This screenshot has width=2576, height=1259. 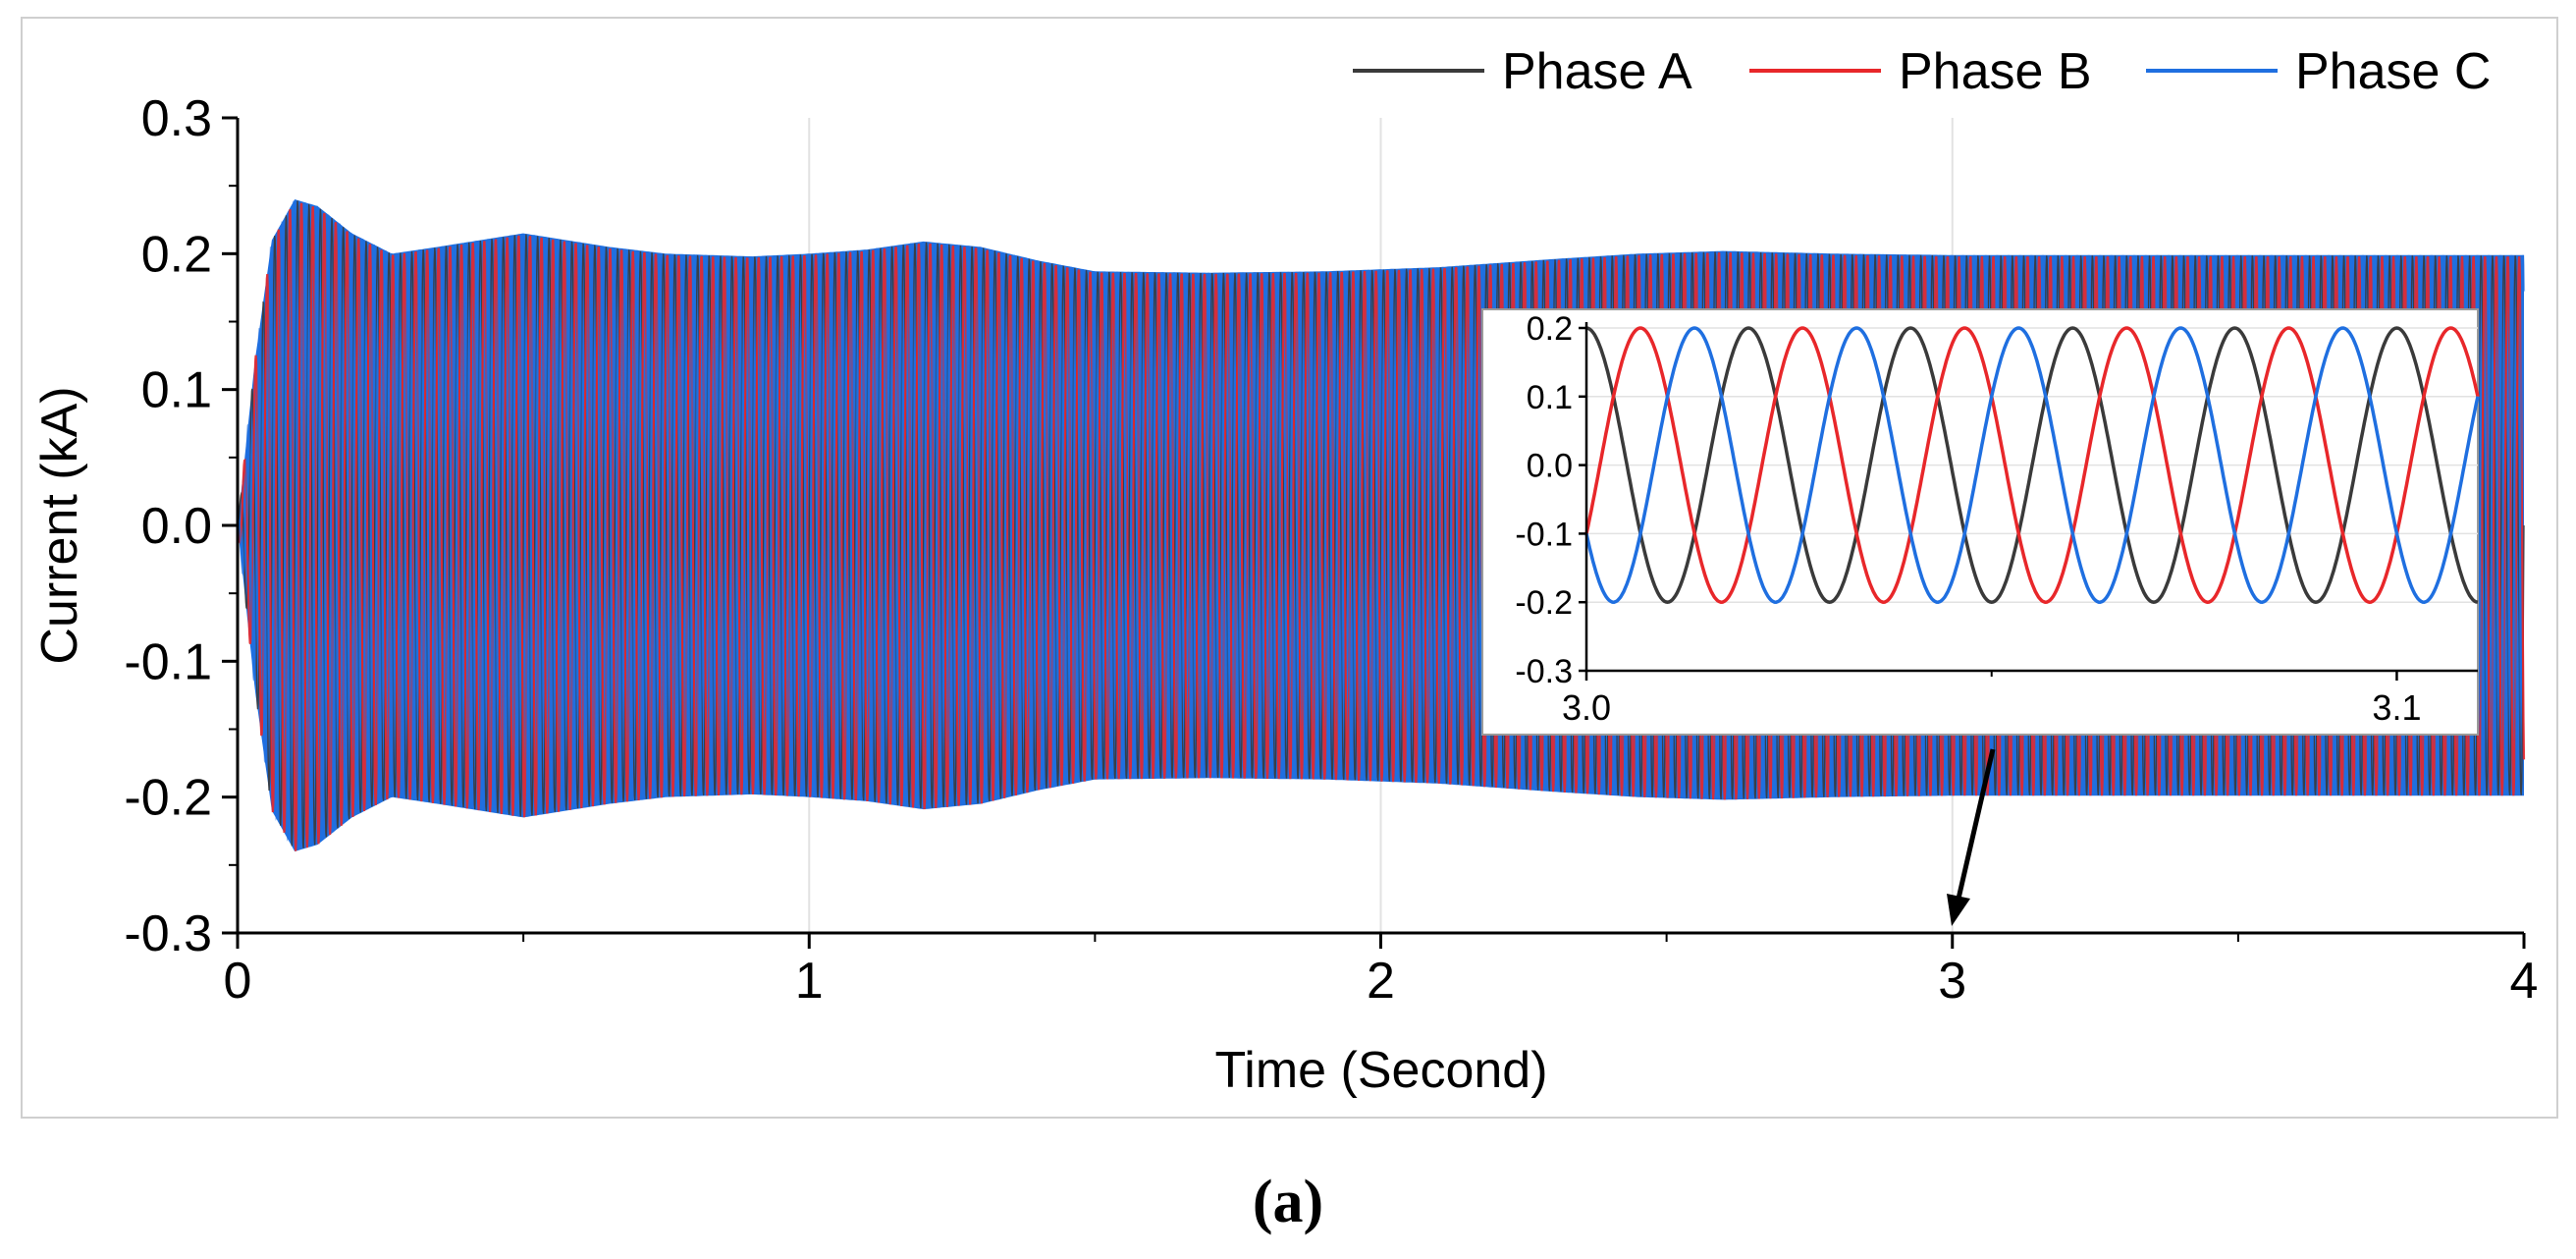 I want to click on x-axis-label: Time (Second), so click(x=1380, y=1070).